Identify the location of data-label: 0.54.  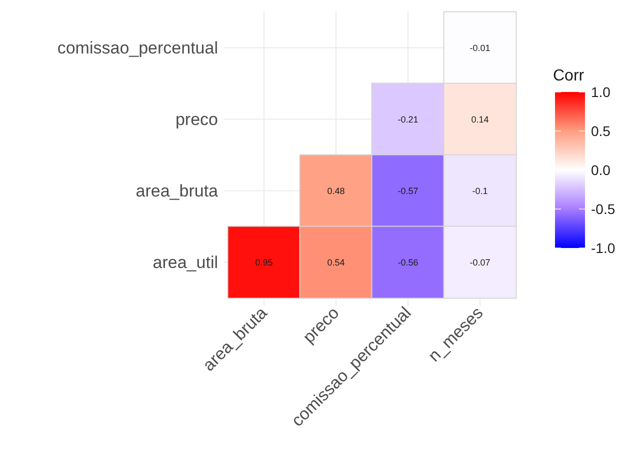
(336, 262).